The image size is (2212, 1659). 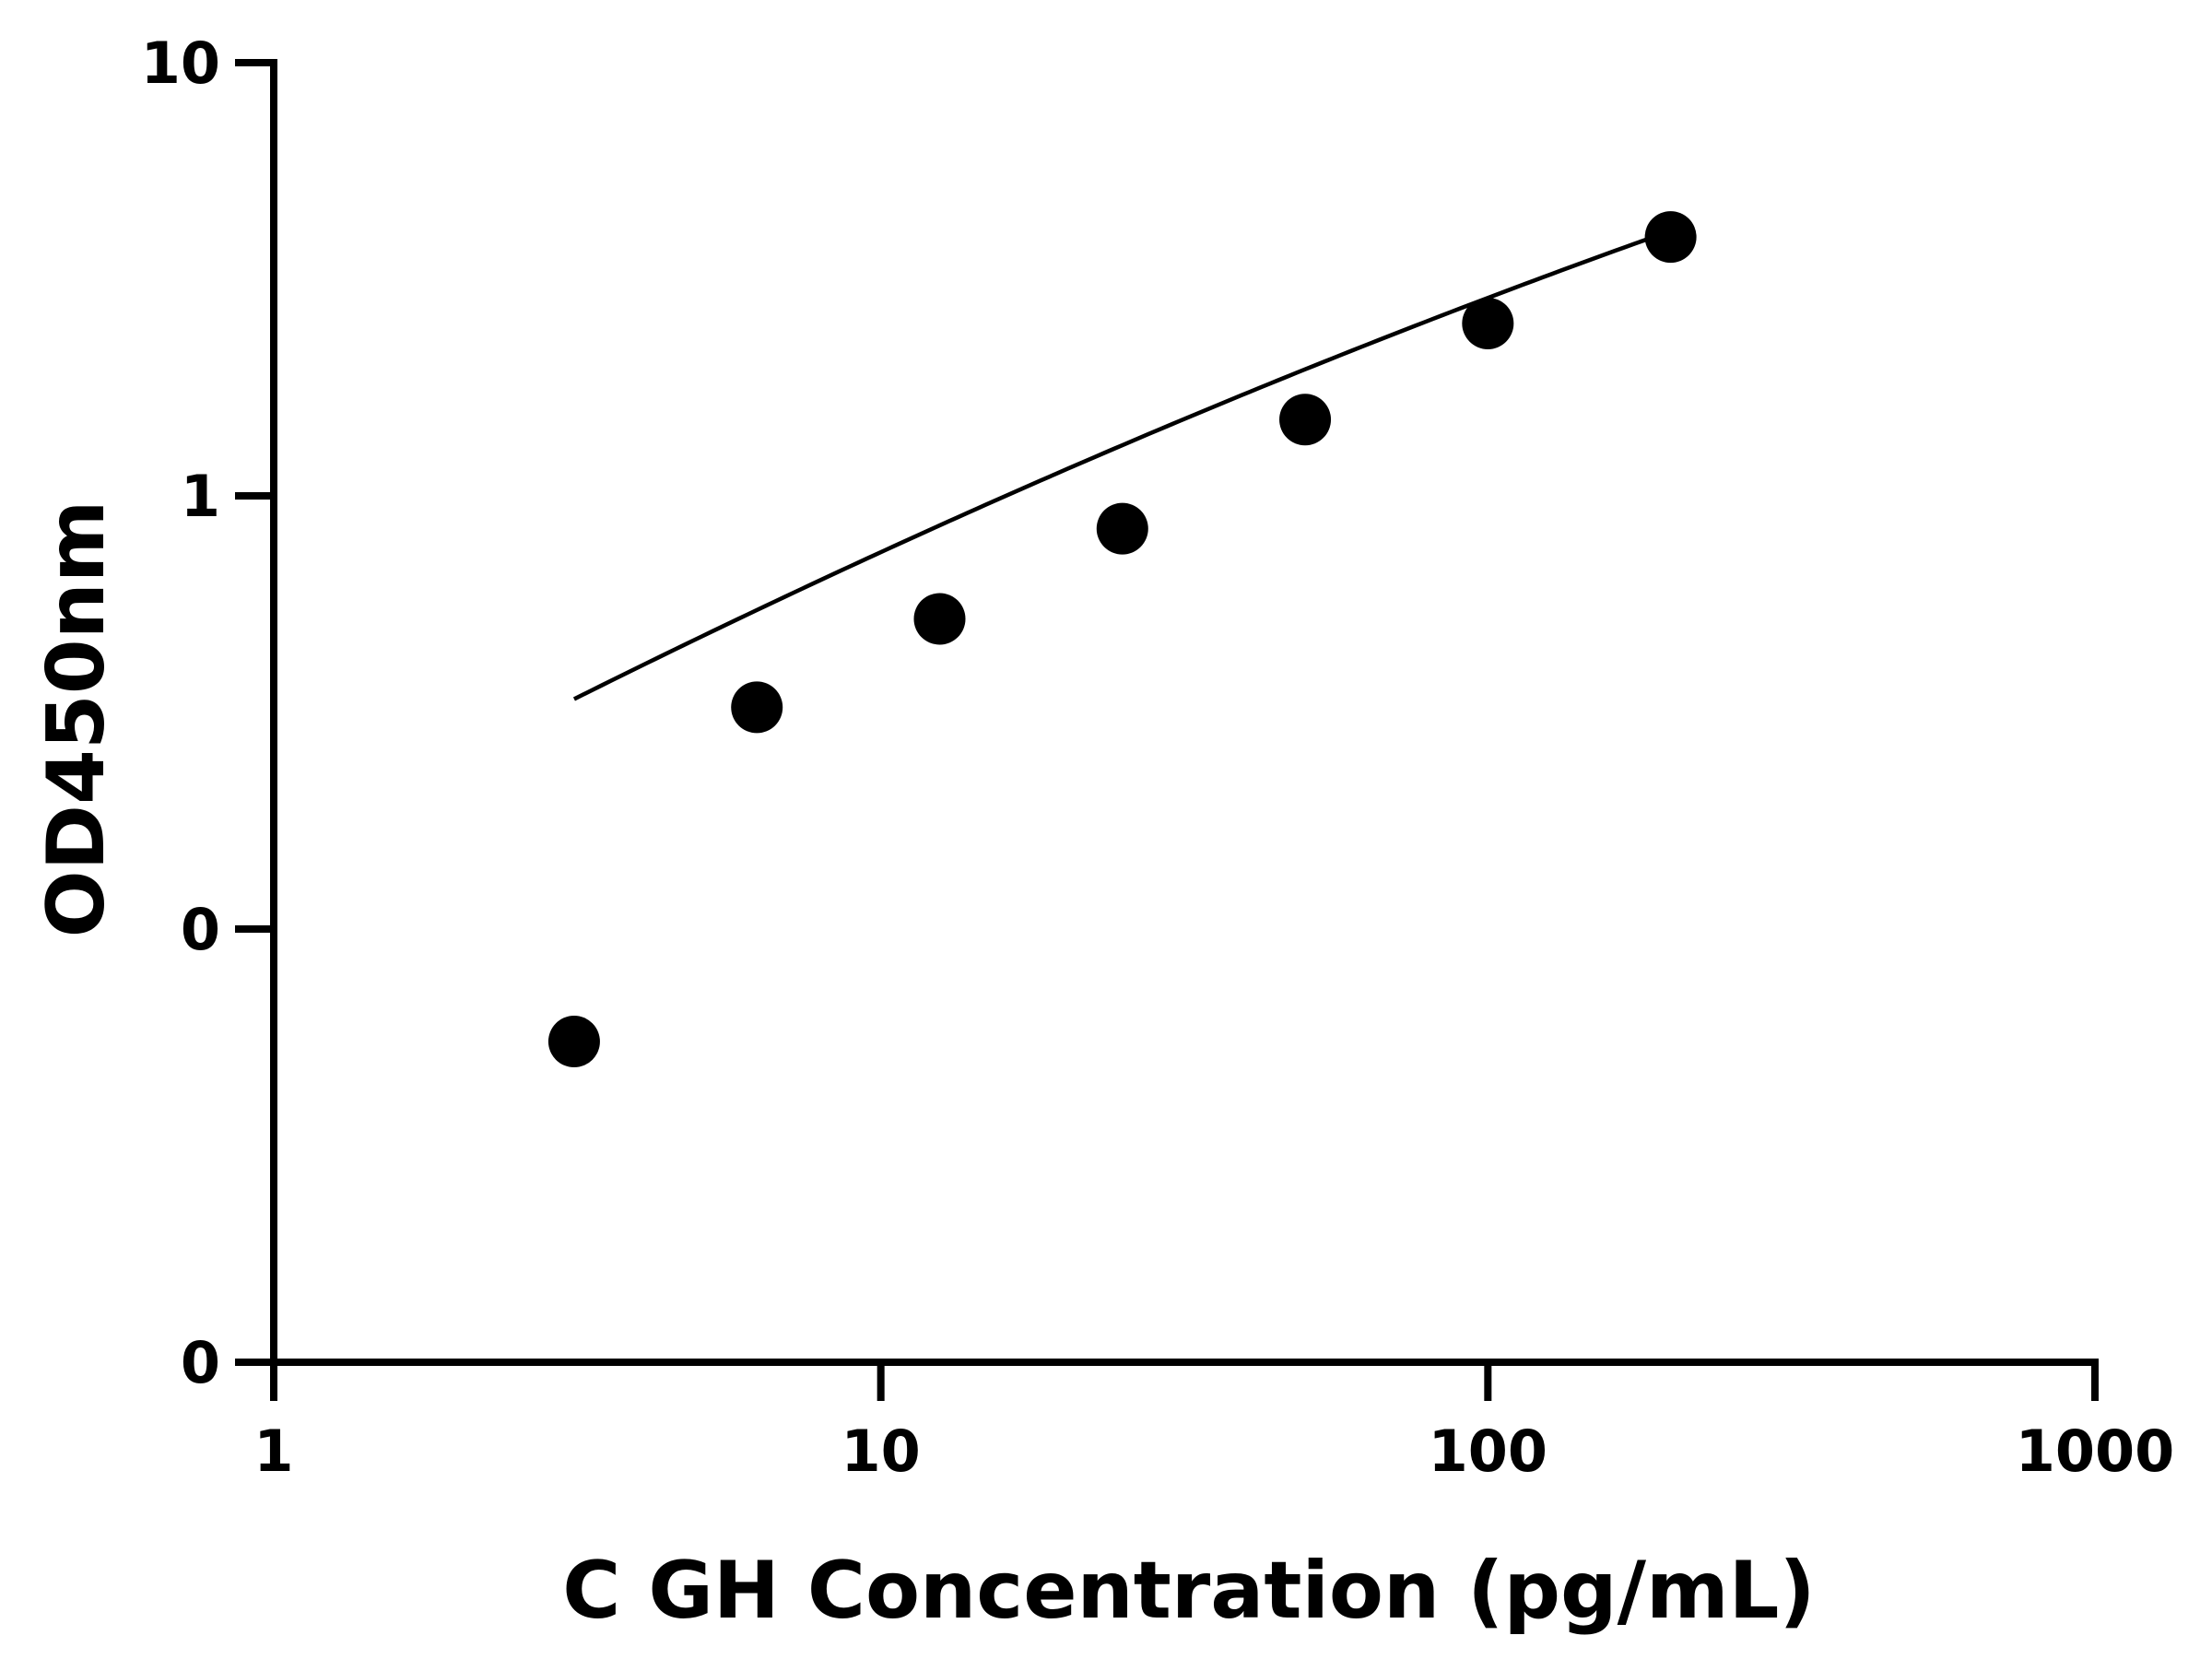 What do you see at coordinates (1488, 1451) in the screenshot?
I see `x-tick-label: 100` at bounding box center [1488, 1451].